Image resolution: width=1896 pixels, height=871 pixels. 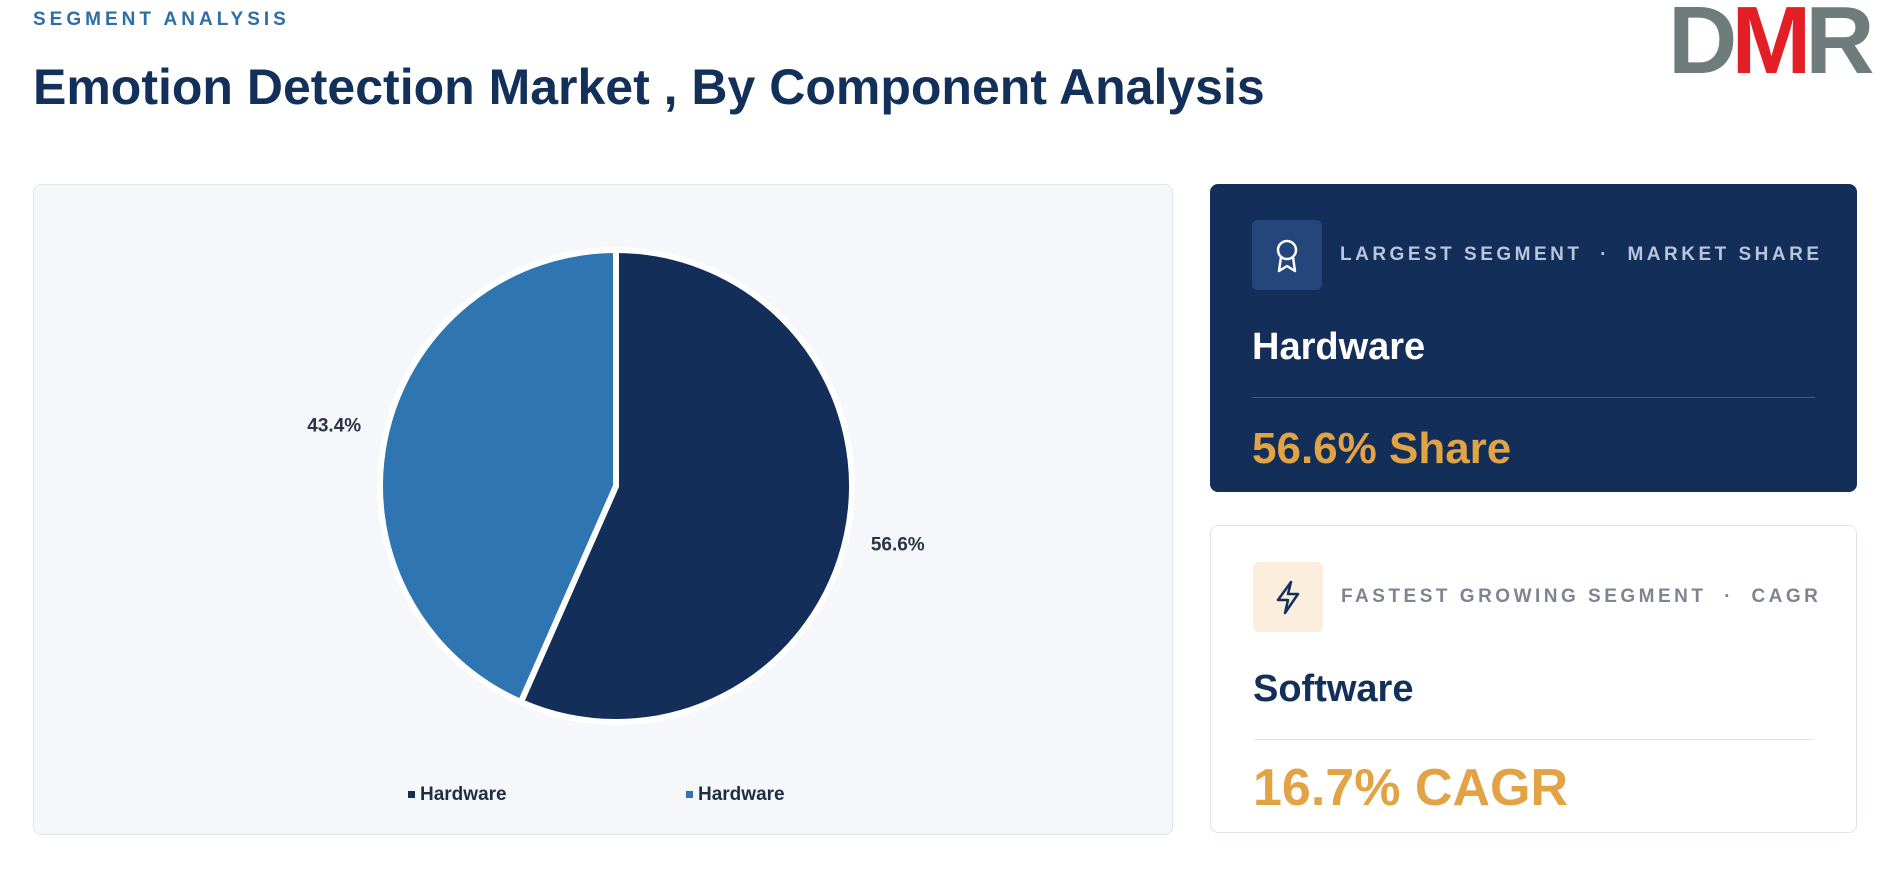 What do you see at coordinates (1581, 596) in the screenshot?
I see `card-label: FASTEST GROWING SEGMENT · CAGR` at bounding box center [1581, 596].